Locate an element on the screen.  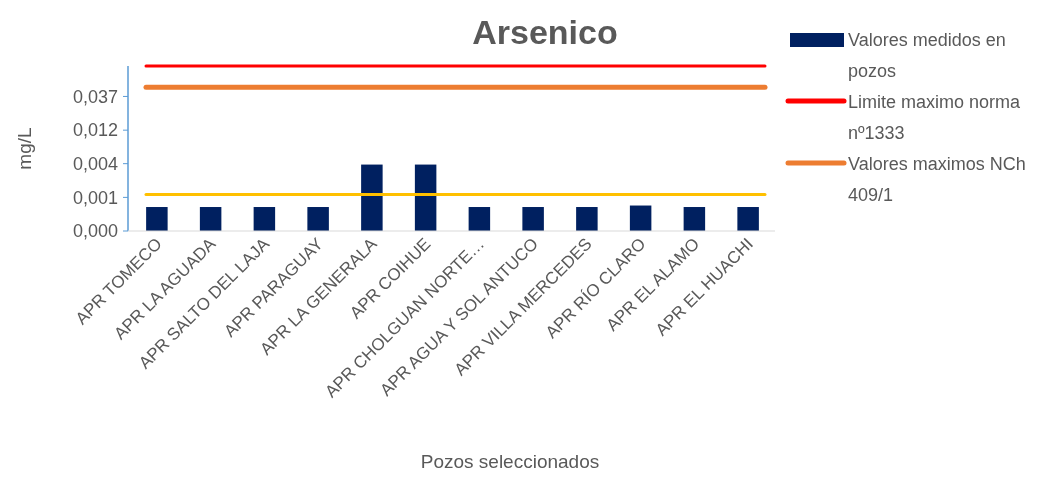
x-axis-title: Pozos seleccionados is located at coordinates (510, 461).